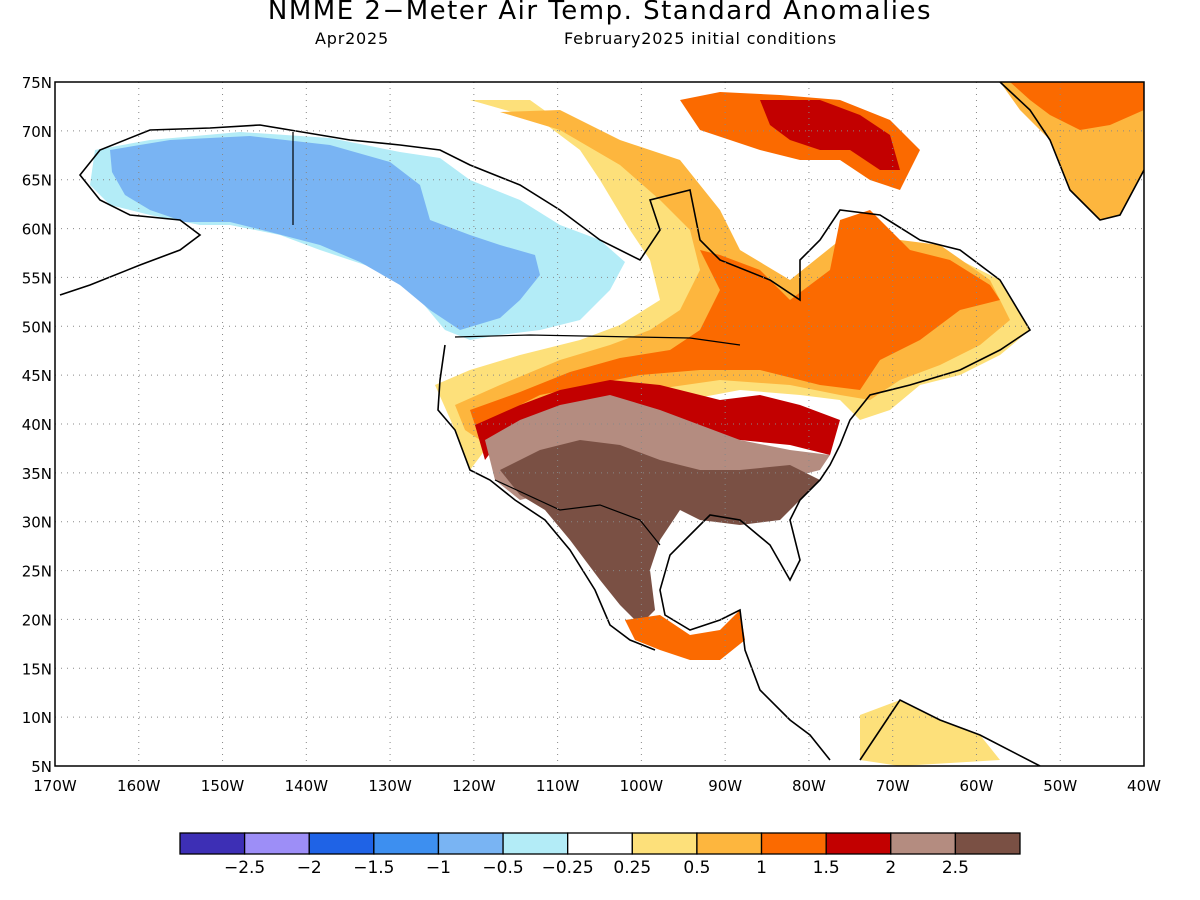 The image size is (1200, 900). What do you see at coordinates (632, 868) in the screenshot?
I see `colorbar-label: 0.25` at bounding box center [632, 868].